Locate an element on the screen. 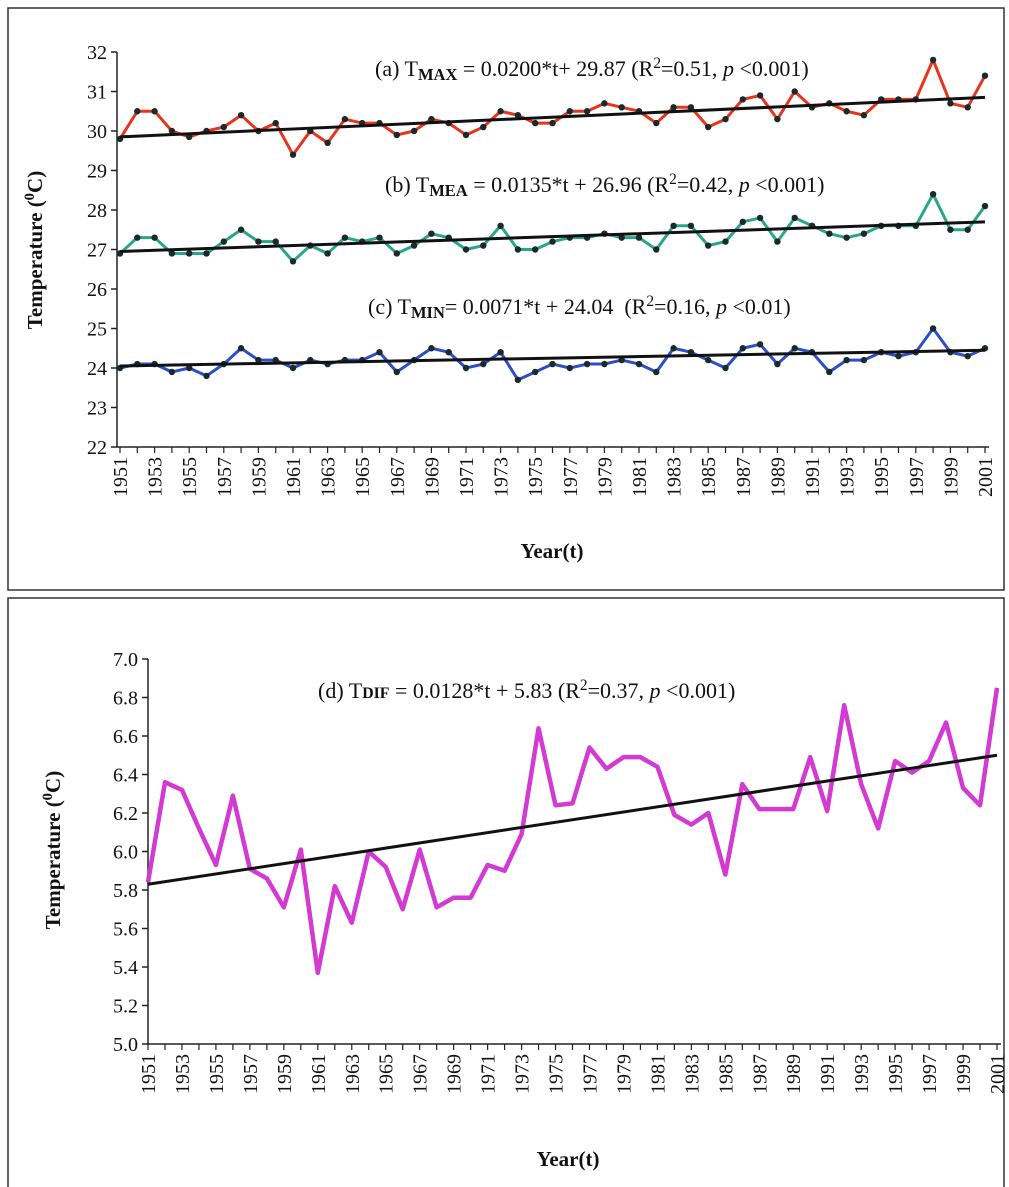 The image size is (1009, 1187). y-tick-label: 6.2 is located at coordinates (125, 814).